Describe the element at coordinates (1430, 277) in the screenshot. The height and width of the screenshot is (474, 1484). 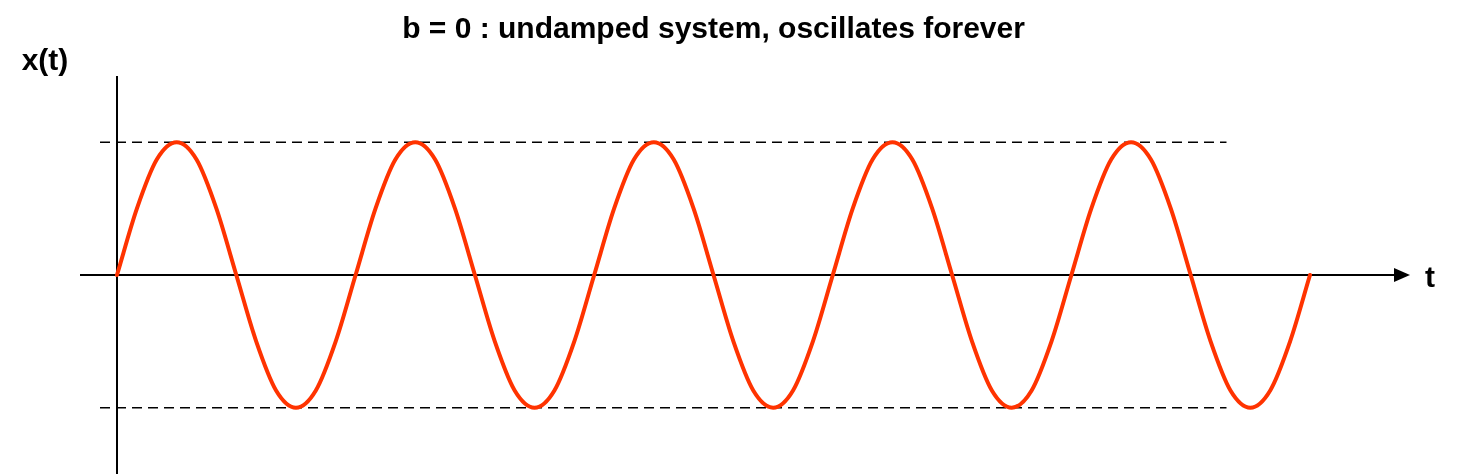
I see `x-axis-title: t` at that location.